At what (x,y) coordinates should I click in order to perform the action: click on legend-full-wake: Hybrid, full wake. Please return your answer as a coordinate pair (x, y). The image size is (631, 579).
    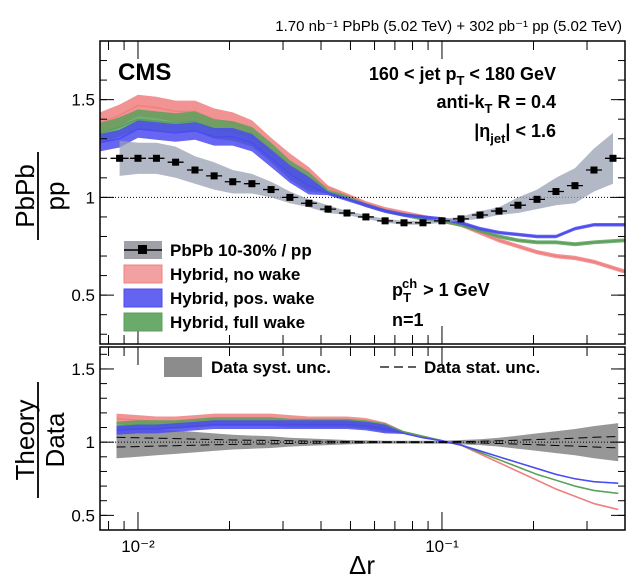
    Looking at the image, I should click on (237, 322).